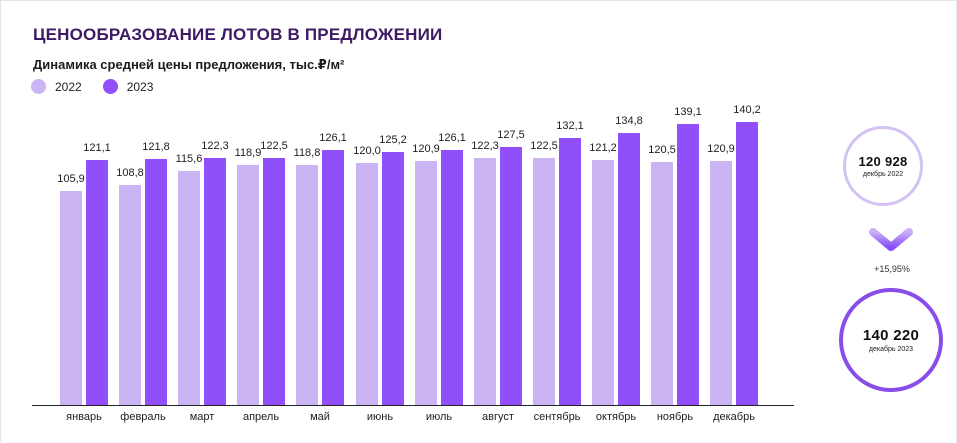 Image resolution: width=957 pixels, height=443 pixels. I want to click on x-axis-label: ноябрь, so click(675, 417).